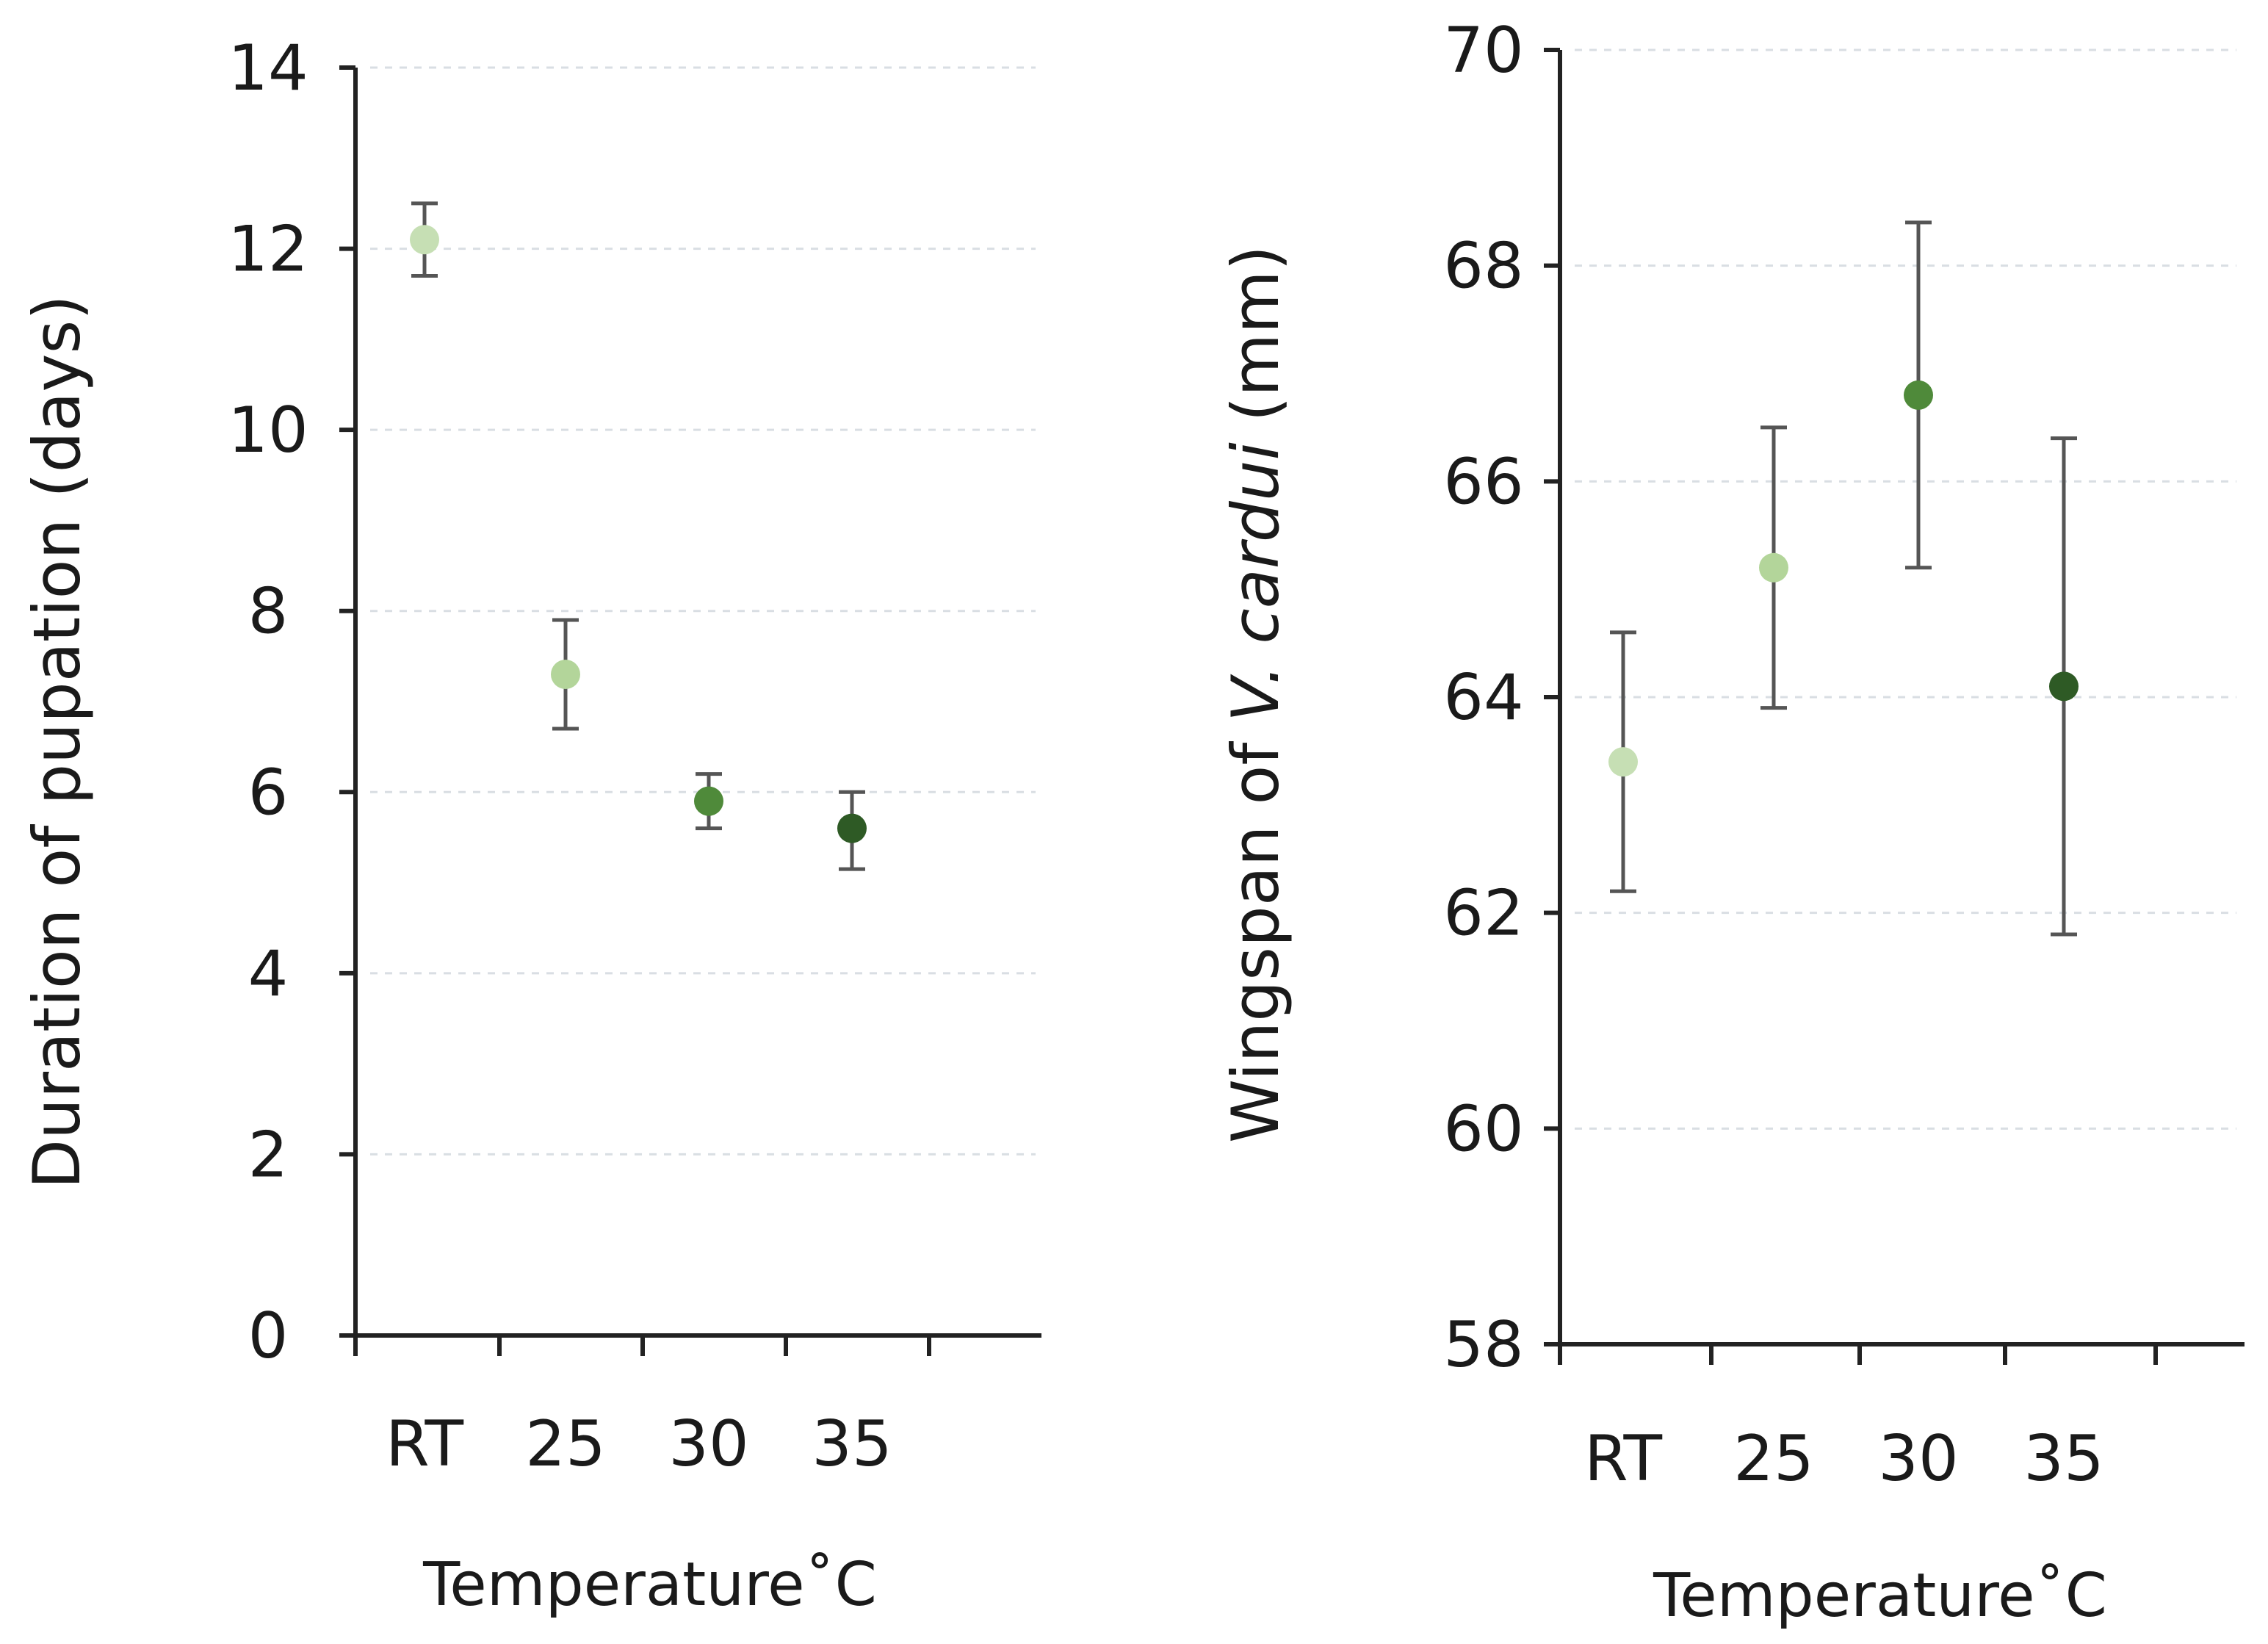 This screenshot has height=1644, width=2268. What do you see at coordinates (1483, 1345) in the screenshot?
I see `y-tick-label: 58` at bounding box center [1483, 1345].